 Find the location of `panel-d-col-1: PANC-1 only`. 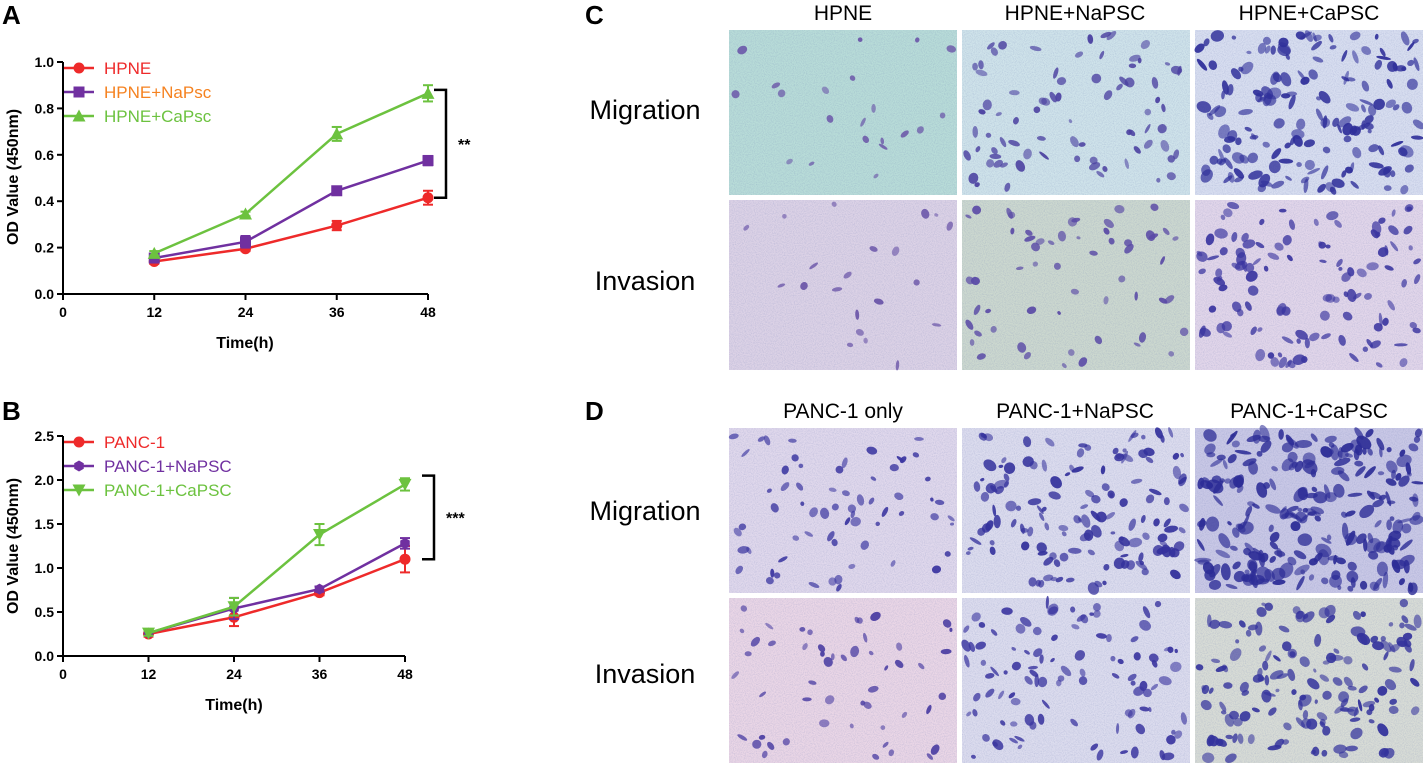

panel-d-col-1: PANC-1 only is located at coordinates (843, 411).